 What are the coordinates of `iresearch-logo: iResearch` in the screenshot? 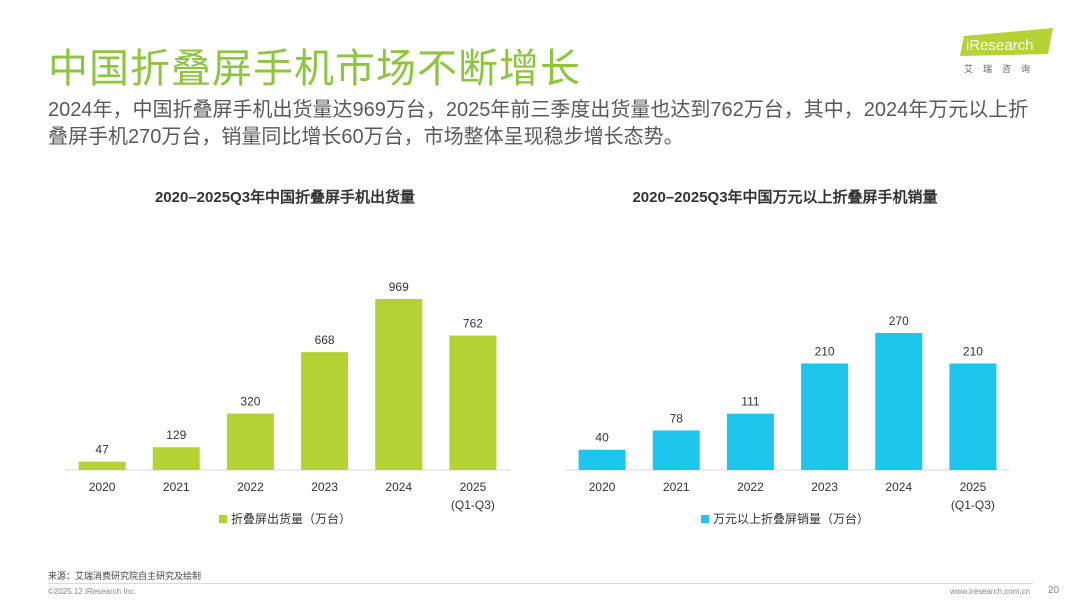 It's located at (1006, 42).